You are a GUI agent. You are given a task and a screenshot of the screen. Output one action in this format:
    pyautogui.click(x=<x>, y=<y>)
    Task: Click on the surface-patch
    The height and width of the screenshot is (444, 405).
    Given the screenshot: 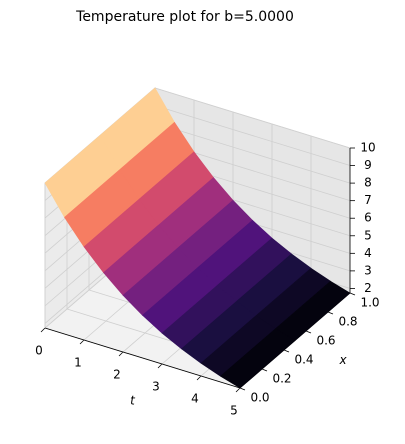 What is the action you would take?
    pyautogui.click(x=257, y=358)
    